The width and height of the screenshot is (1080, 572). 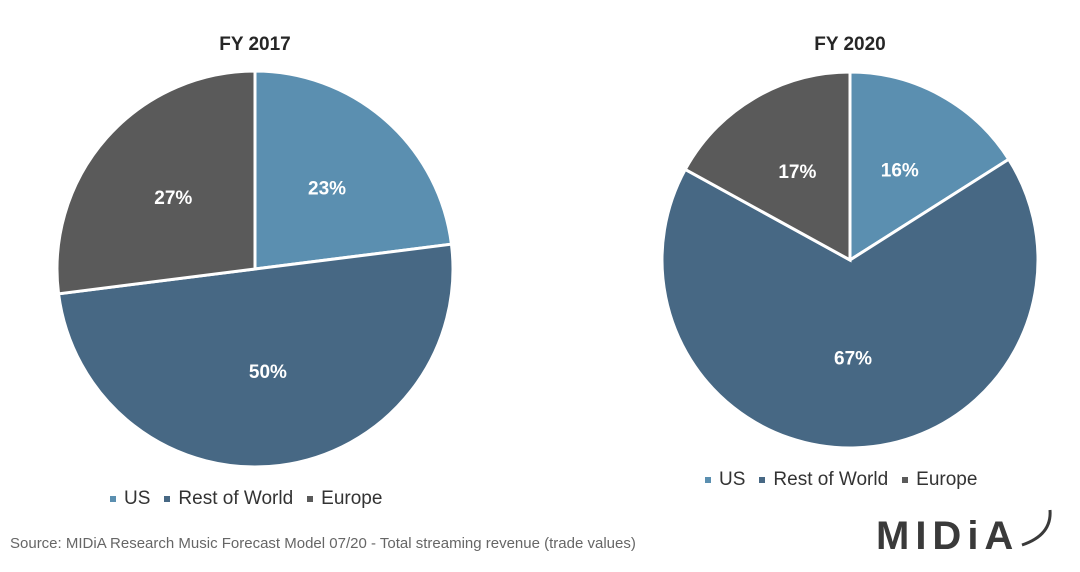 What do you see at coordinates (1036, 528) in the screenshot?
I see `logo-swoosh-icon` at bounding box center [1036, 528].